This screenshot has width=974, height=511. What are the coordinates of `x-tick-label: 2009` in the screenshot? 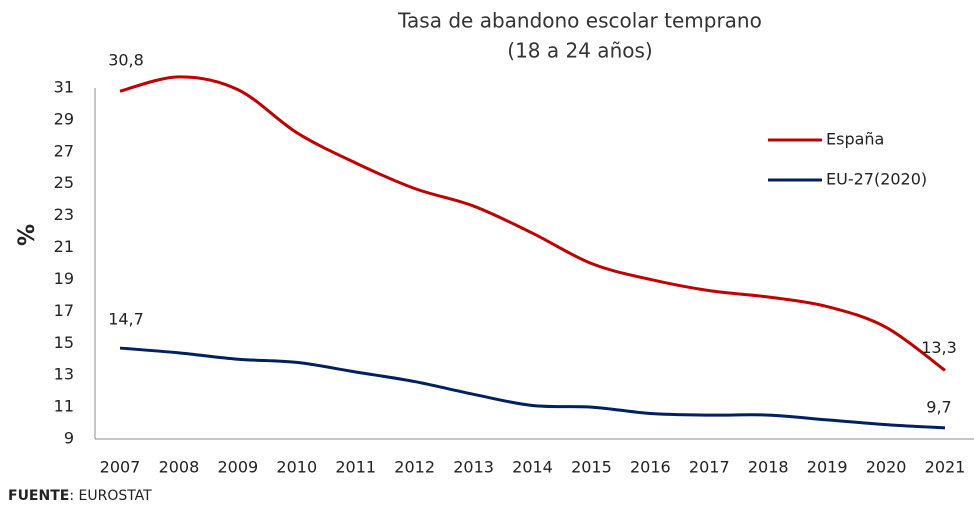 It's located at (237, 467).